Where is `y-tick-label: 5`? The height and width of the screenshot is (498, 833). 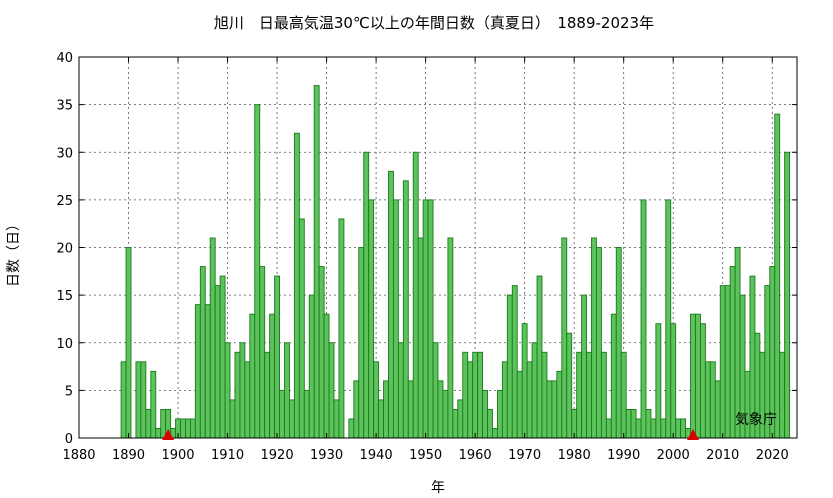
y-tick-label: 5 is located at coordinates (69, 391).